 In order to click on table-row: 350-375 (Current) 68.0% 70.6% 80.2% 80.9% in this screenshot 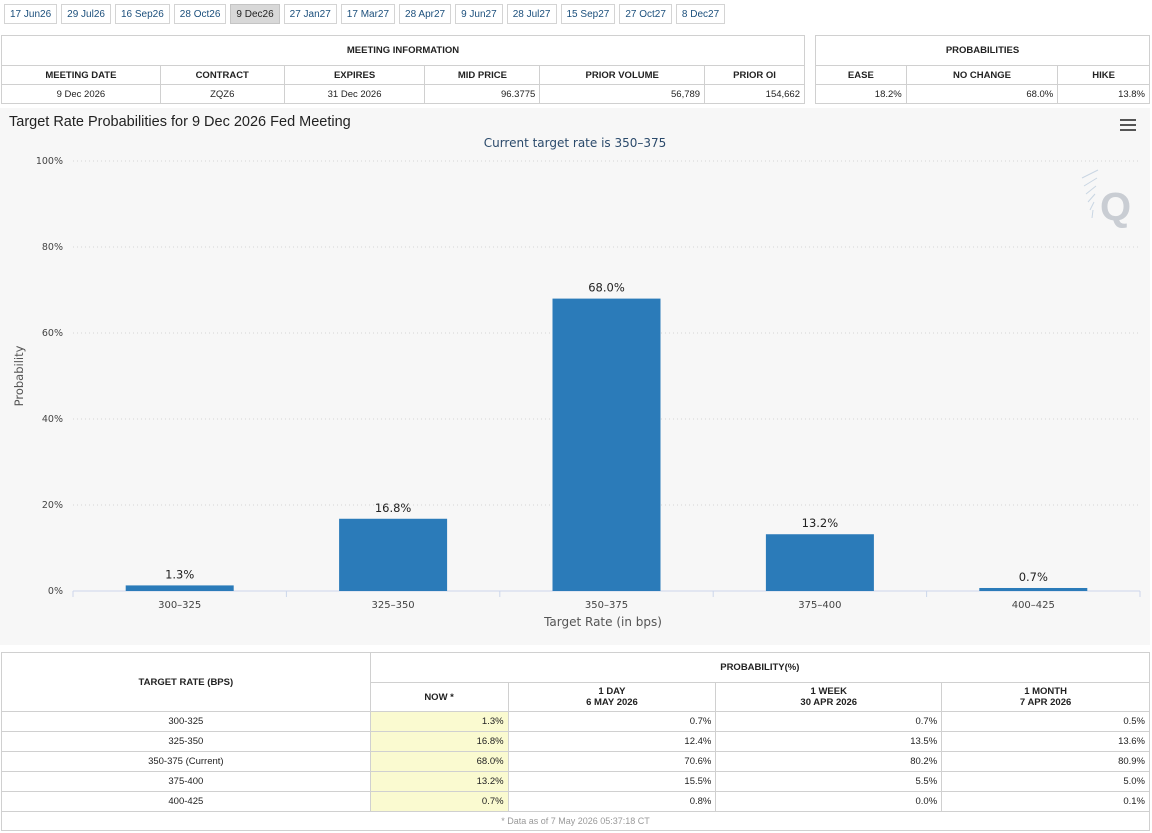, I will do `click(575, 761)`.